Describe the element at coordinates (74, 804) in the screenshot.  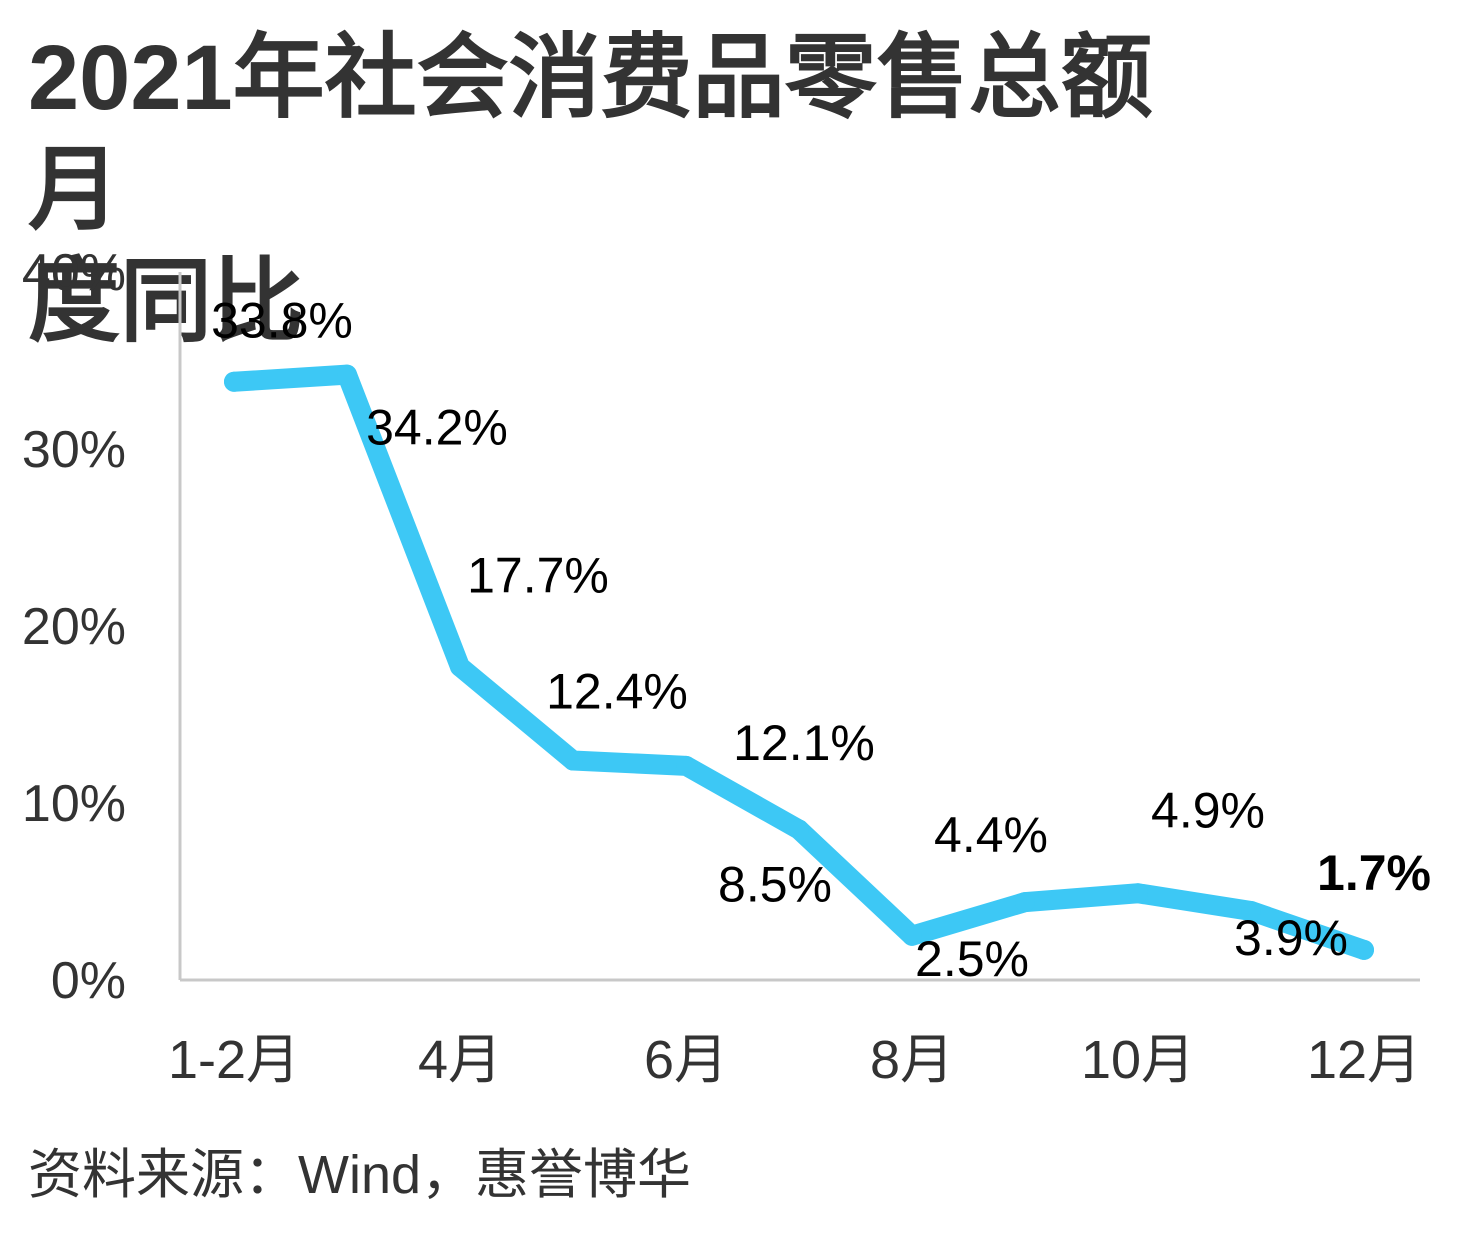
I see `y-tick-label: 10%` at that location.